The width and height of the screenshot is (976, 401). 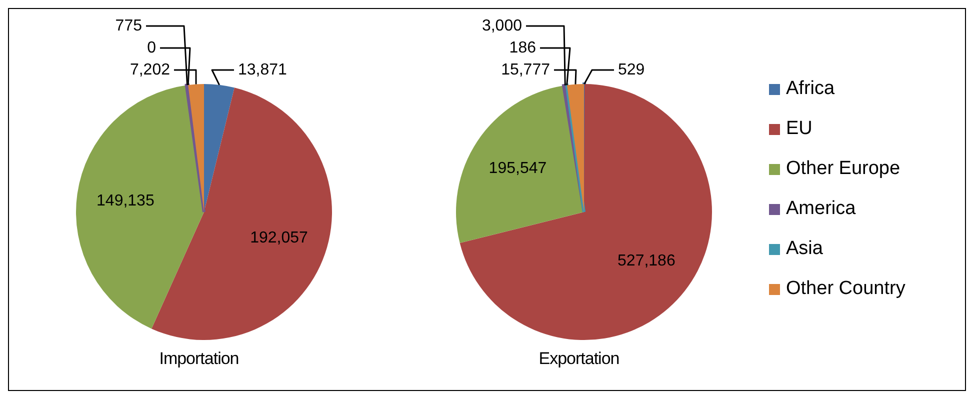 What do you see at coordinates (150, 70) in the screenshot?
I see `data-label: 7,202` at bounding box center [150, 70].